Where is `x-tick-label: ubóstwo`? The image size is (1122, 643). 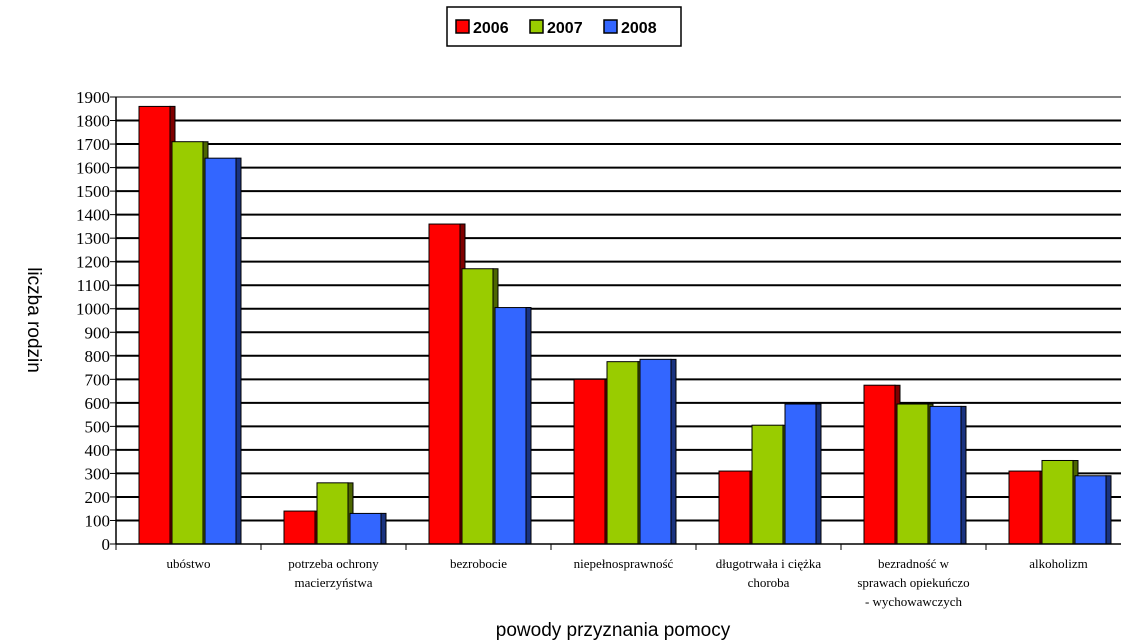
x-tick-label: ubóstwo is located at coordinates (188, 563).